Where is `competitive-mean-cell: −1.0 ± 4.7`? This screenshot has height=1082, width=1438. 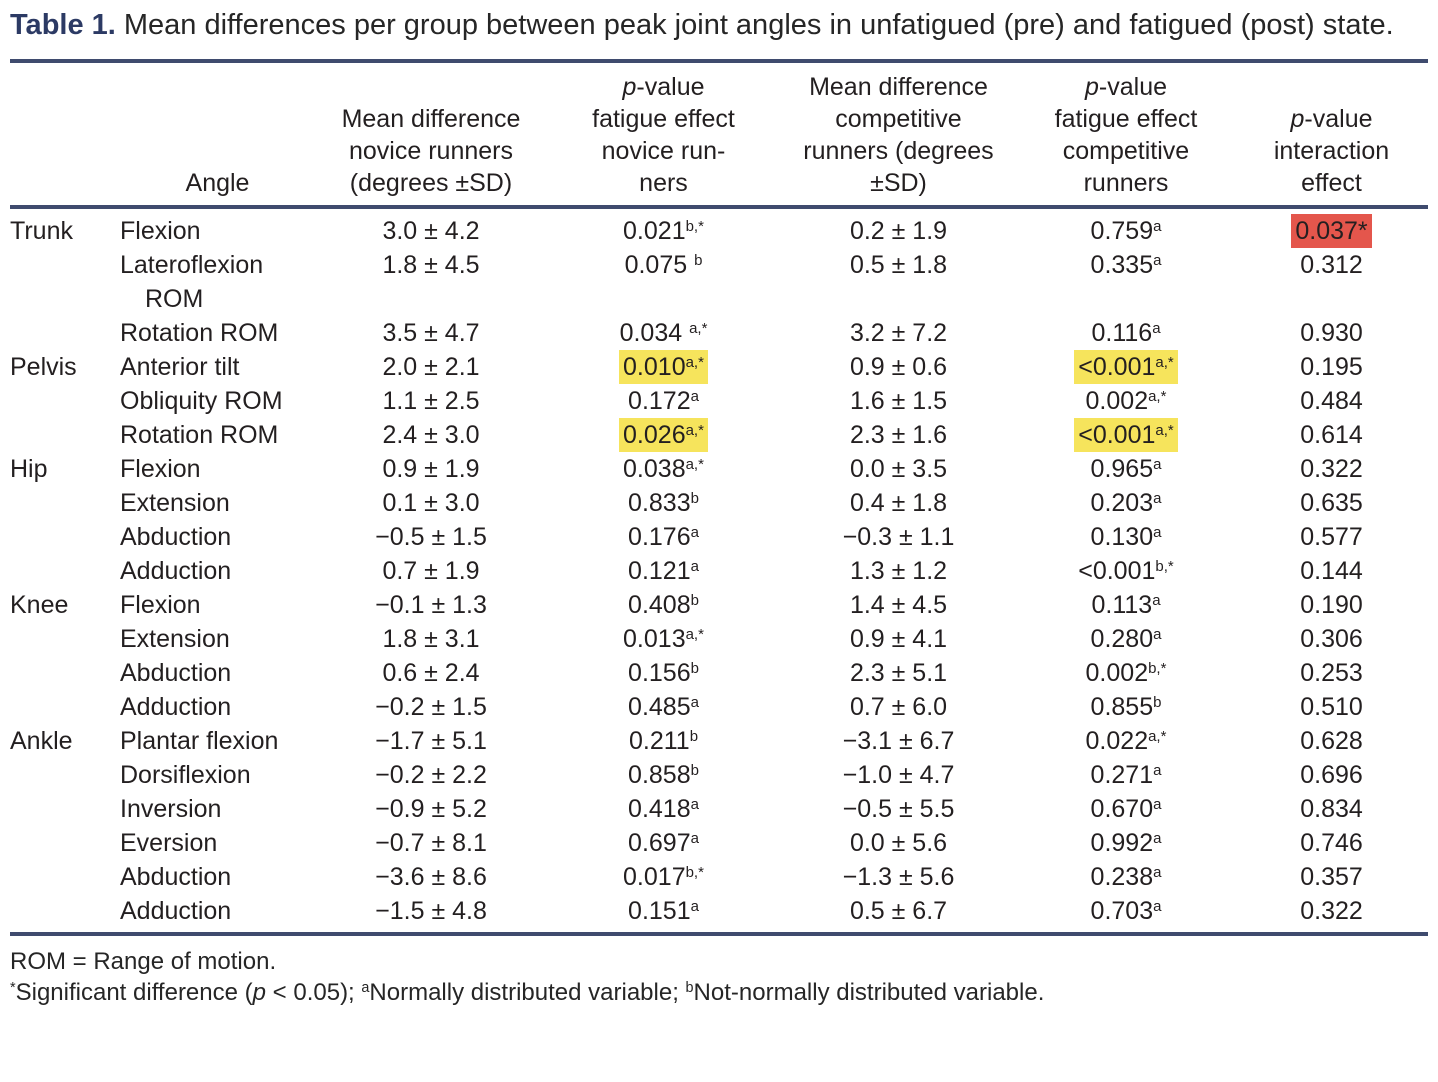 competitive-mean-cell: −1.0 ± 4.7 is located at coordinates (898, 775).